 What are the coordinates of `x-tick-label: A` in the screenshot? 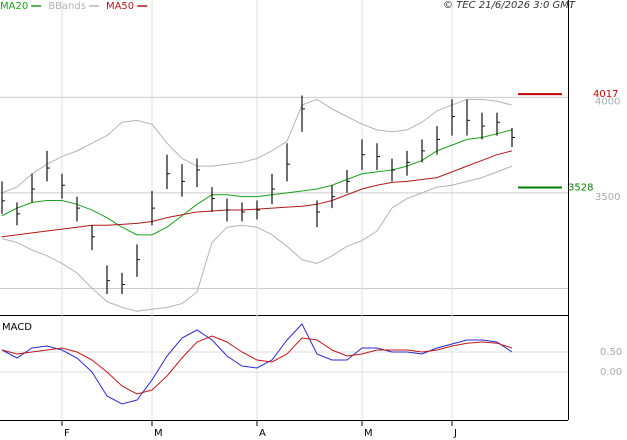 It's located at (262, 433).